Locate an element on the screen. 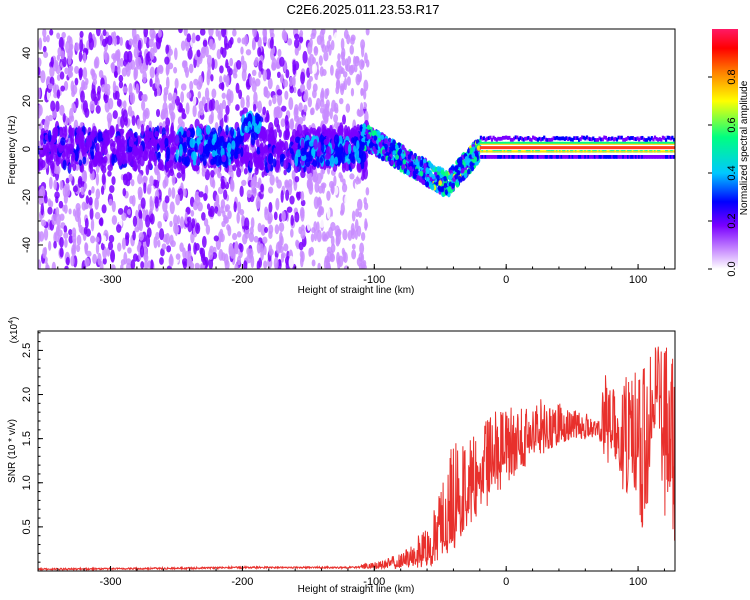 The height and width of the screenshot is (600, 750). colorbar-tick-label: 0.8 is located at coordinates (732, 76).